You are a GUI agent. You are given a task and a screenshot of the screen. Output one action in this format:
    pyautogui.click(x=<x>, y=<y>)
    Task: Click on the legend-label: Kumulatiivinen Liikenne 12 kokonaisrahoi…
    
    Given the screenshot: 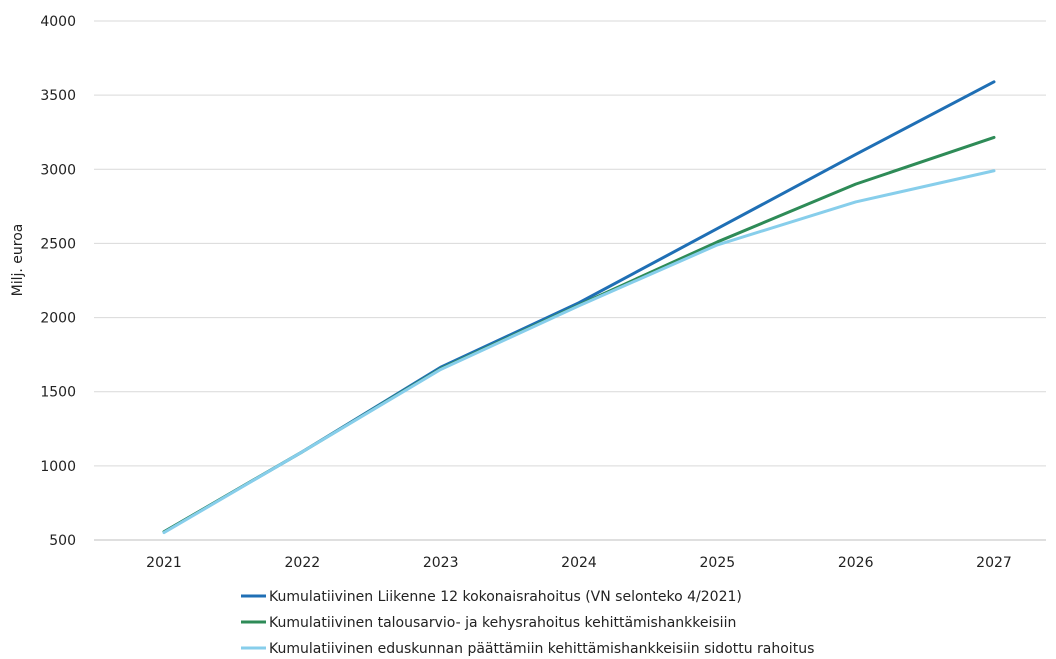 What is the action you would take?
    pyautogui.click(x=505, y=597)
    